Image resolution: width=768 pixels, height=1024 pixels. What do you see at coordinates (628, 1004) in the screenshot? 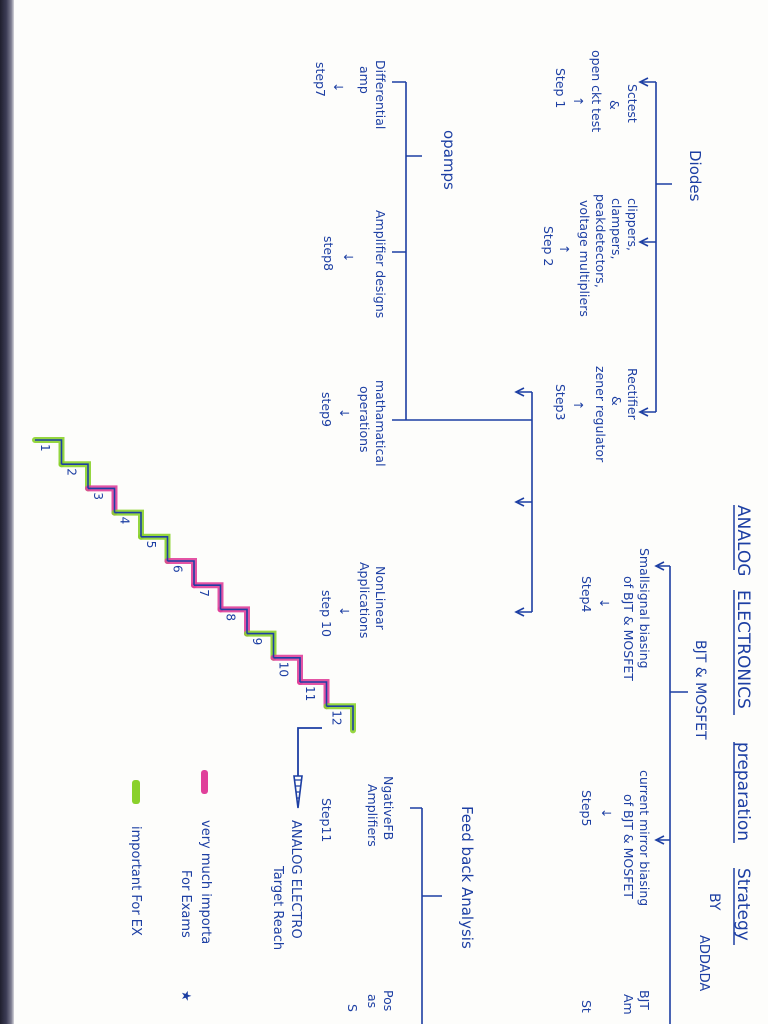
I see `bjt-child-3-line-2: Am` at bounding box center [628, 1004].